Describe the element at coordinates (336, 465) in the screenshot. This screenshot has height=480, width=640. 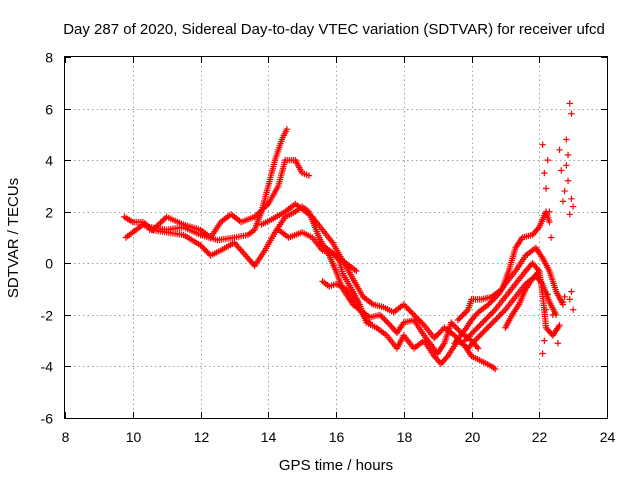
I see `x-axis-label: GPS time / hours` at that location.